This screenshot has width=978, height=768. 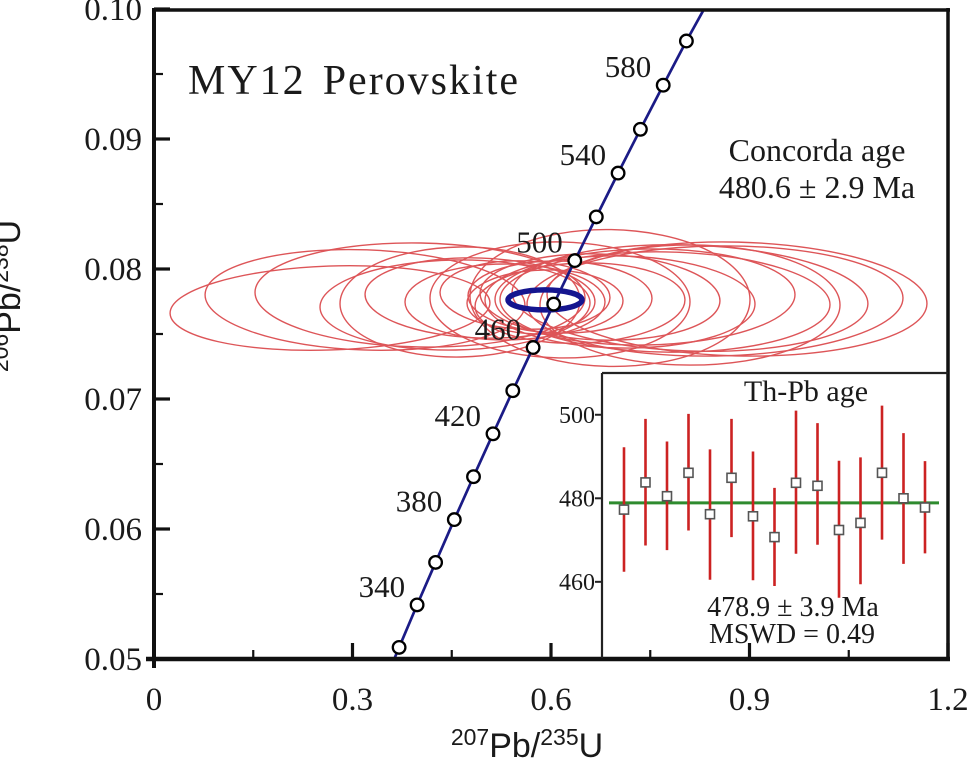 I want to click on x-tick-label: 1.2, so click(x=947, y=700).